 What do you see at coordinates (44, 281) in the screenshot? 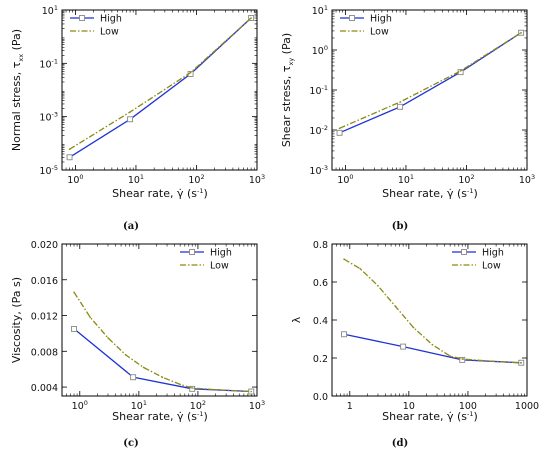
I see `y-tick-label: 0.016` at bounding box center [44, 281].